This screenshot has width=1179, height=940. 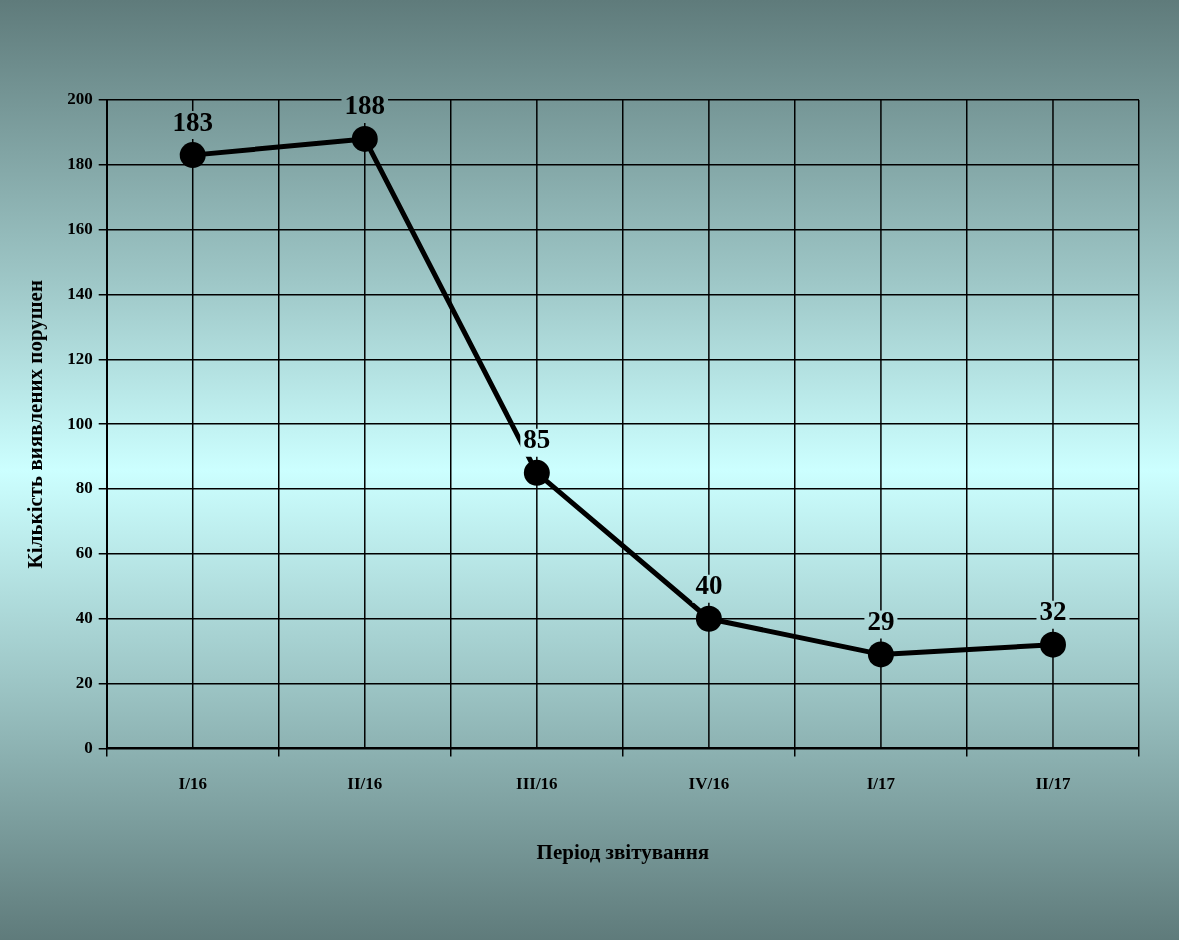 I want to click on y-tick-label: 200, so click(x=80, y=99).